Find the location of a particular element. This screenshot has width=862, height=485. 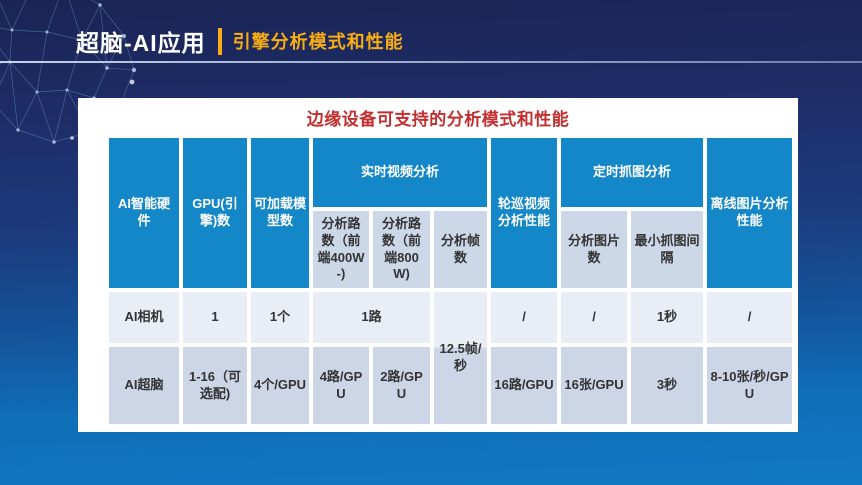

subheader-channels-800w: 分析路数（前端800W) is located at coordinates (401, 249).